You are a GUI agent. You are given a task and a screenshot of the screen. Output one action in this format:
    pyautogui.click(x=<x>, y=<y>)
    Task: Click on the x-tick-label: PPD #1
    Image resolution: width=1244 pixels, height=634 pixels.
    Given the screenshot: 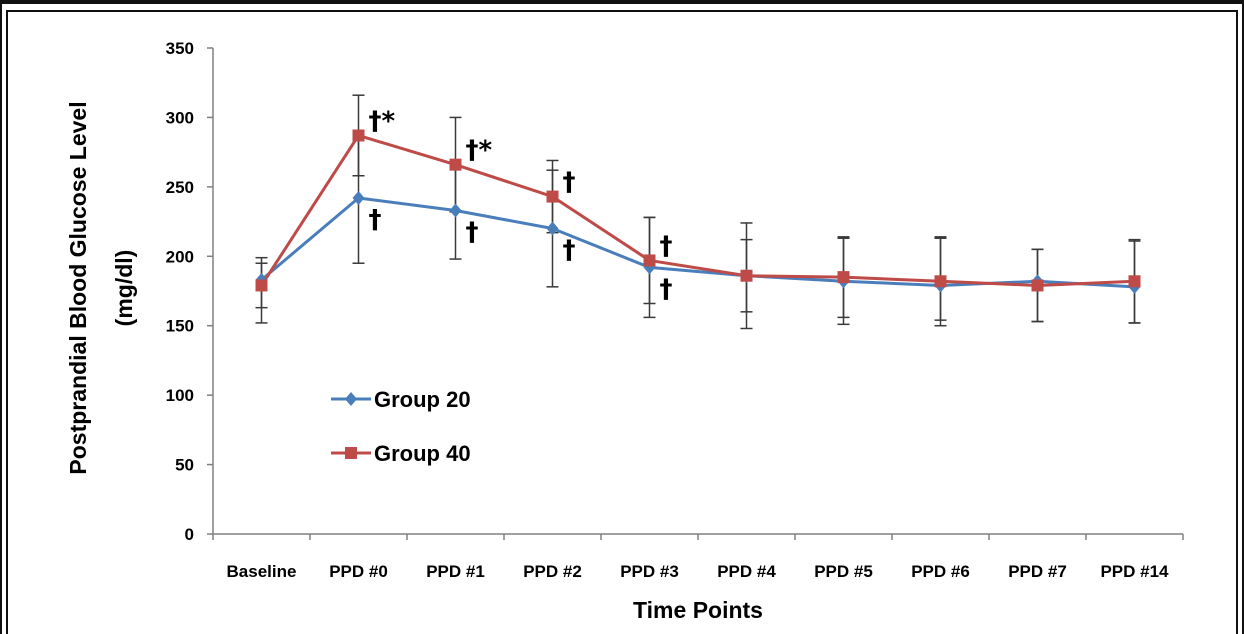 What is the action you would take?
    pyautogui.click(x=455, y=571)
    